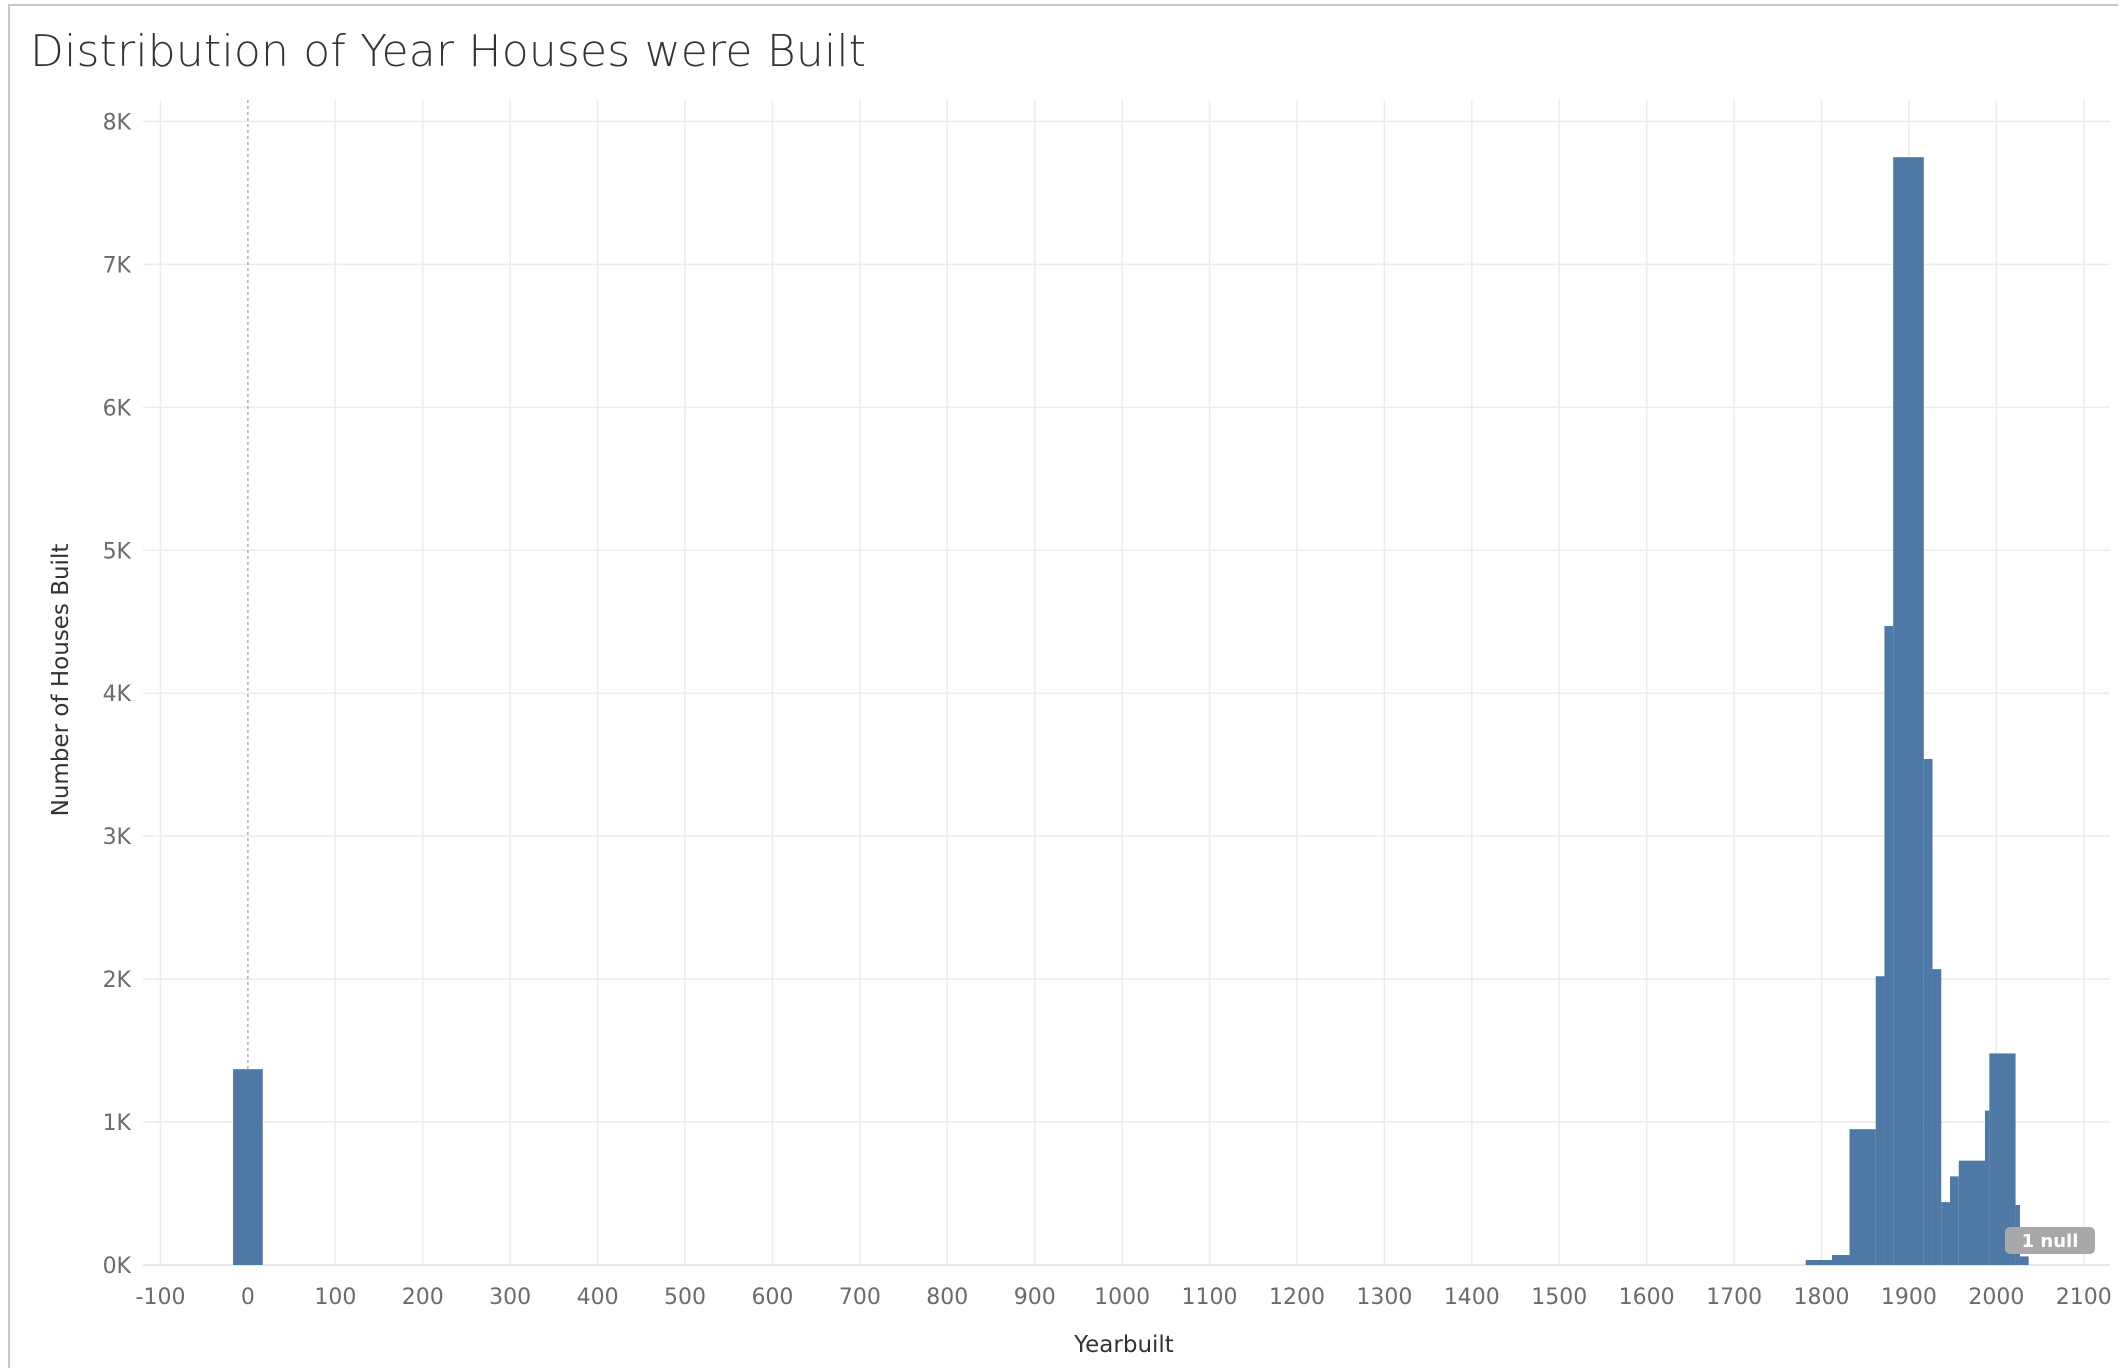 The width and height of the screenshot is (2122, 1372). What do you see at coordinates (117, 980) in the screenshot?
I see `y-tick-label: 2K` at bounding box center [117, 980].